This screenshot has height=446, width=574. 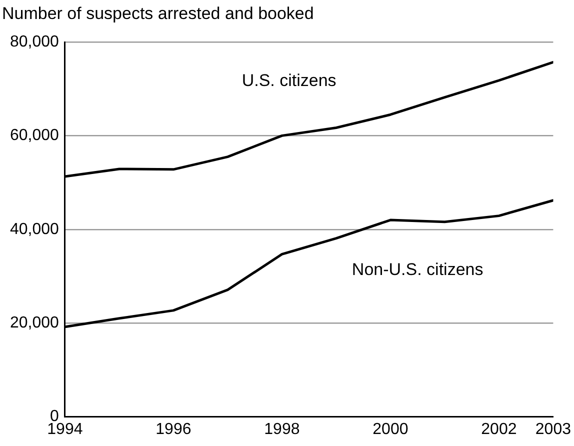 What do you see at coordinates (553, 429) in the screenshot?
I see `x-tick-label: 2003` at bounding box center [553, 429].